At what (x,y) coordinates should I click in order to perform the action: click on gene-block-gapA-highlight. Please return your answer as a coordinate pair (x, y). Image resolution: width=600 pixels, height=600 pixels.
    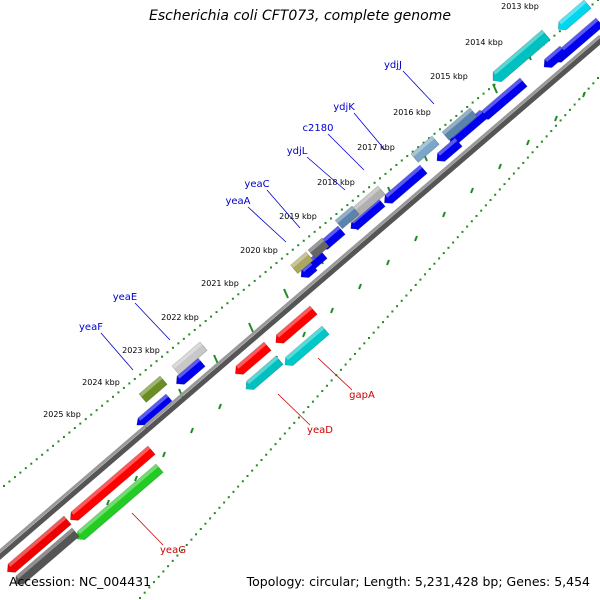
    Looking at the image, I should click on (294, 322).